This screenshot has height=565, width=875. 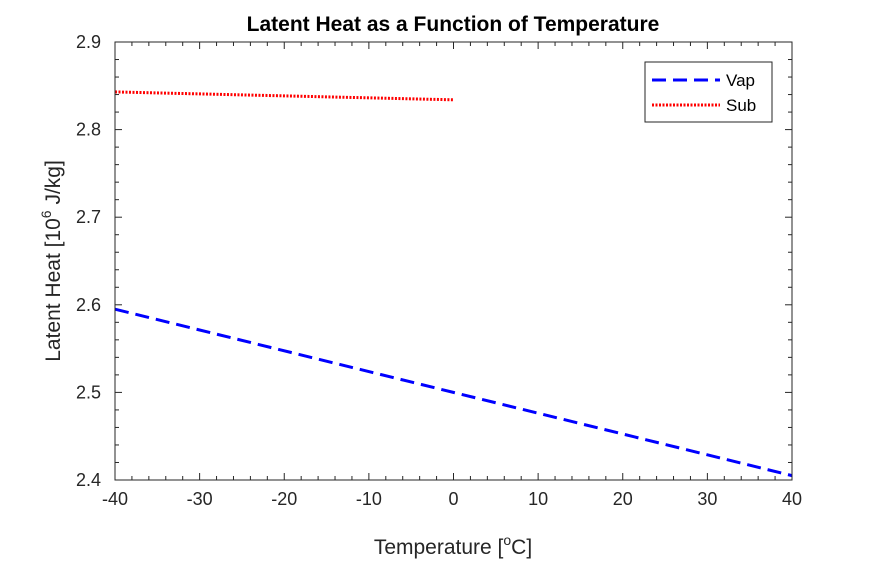 I want to click on x-axis-label-superscript: o, so click(x=507, y=540).